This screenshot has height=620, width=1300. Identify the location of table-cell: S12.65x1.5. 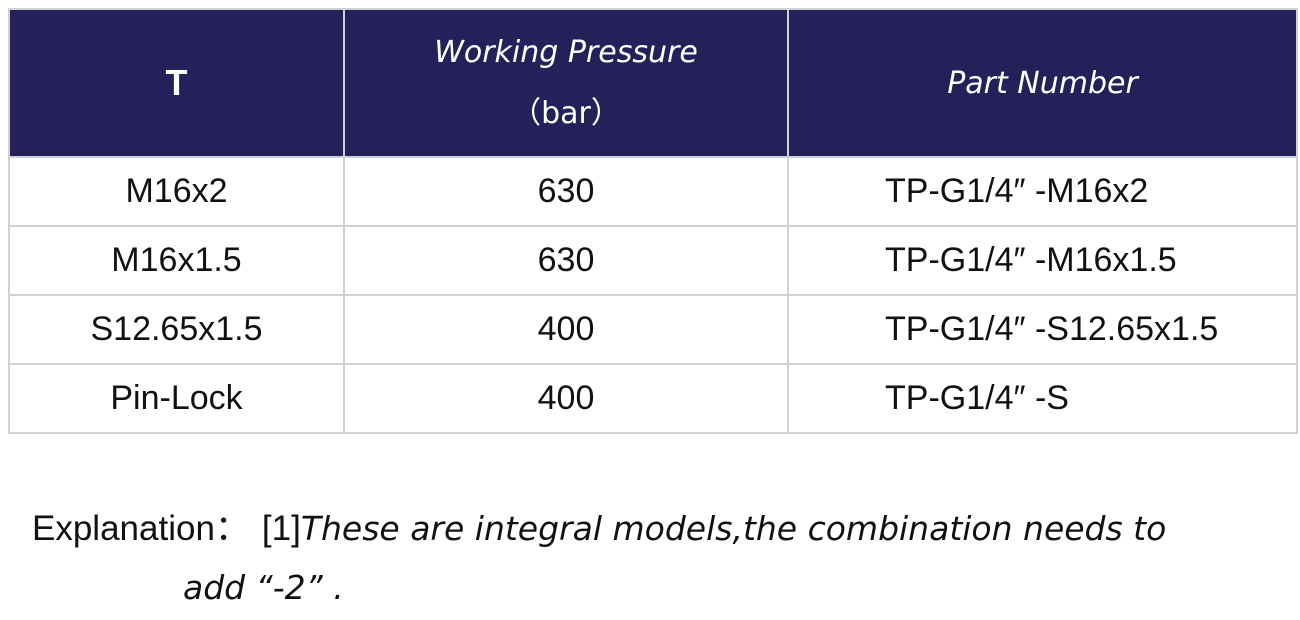
(176, 329).